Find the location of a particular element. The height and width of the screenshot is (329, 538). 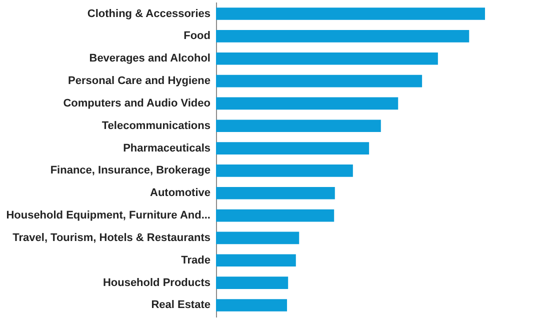

y-tick-label: Automotive is located at coordinates (180, 193).